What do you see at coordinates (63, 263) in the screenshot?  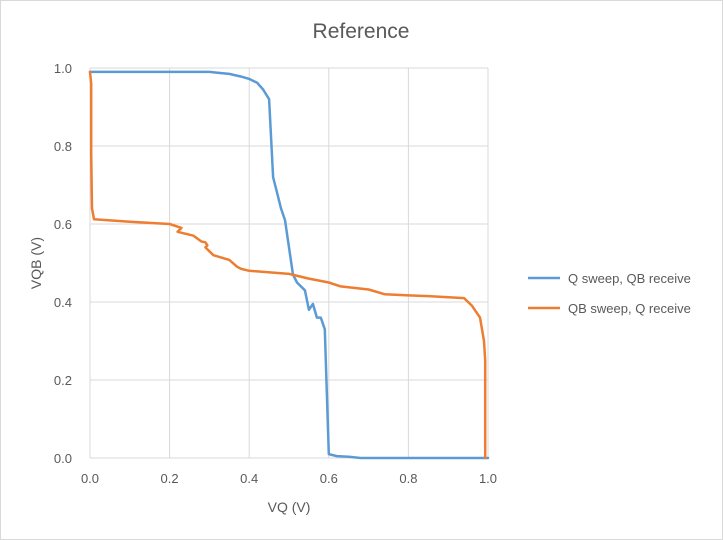 I see `y-tick-labels: 0.0 0.2 0.4 0.6 0.8 1.0` at bounding box center [63, 263].